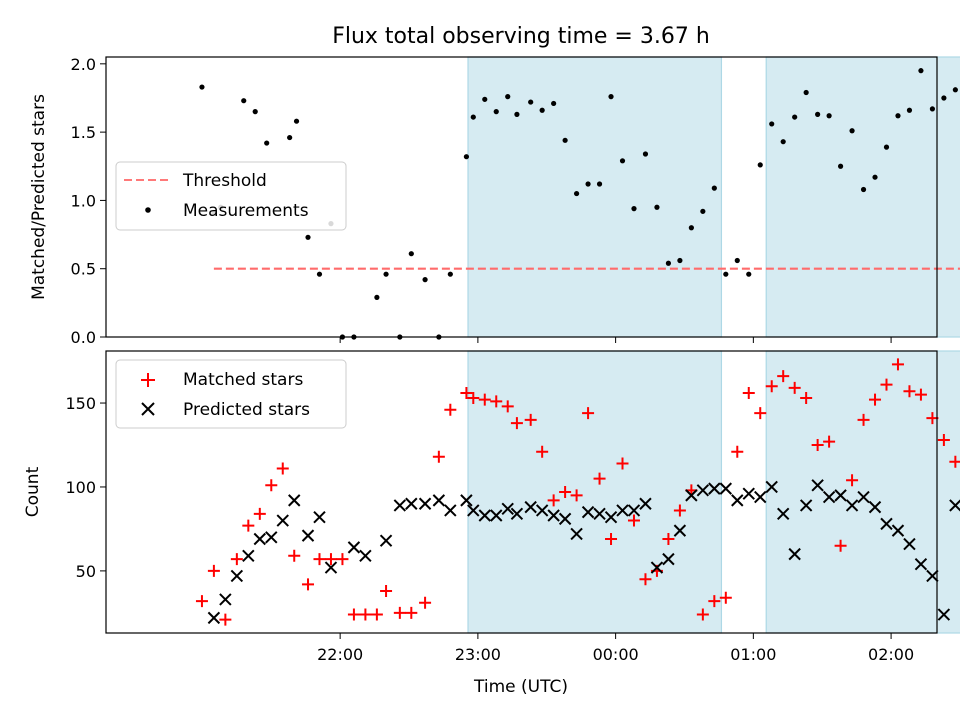  What do you see at coordinates (246, 410) in the screenshot?
I see `legend-predicted-label: Predicted stars` at bounding box center [246, 410].